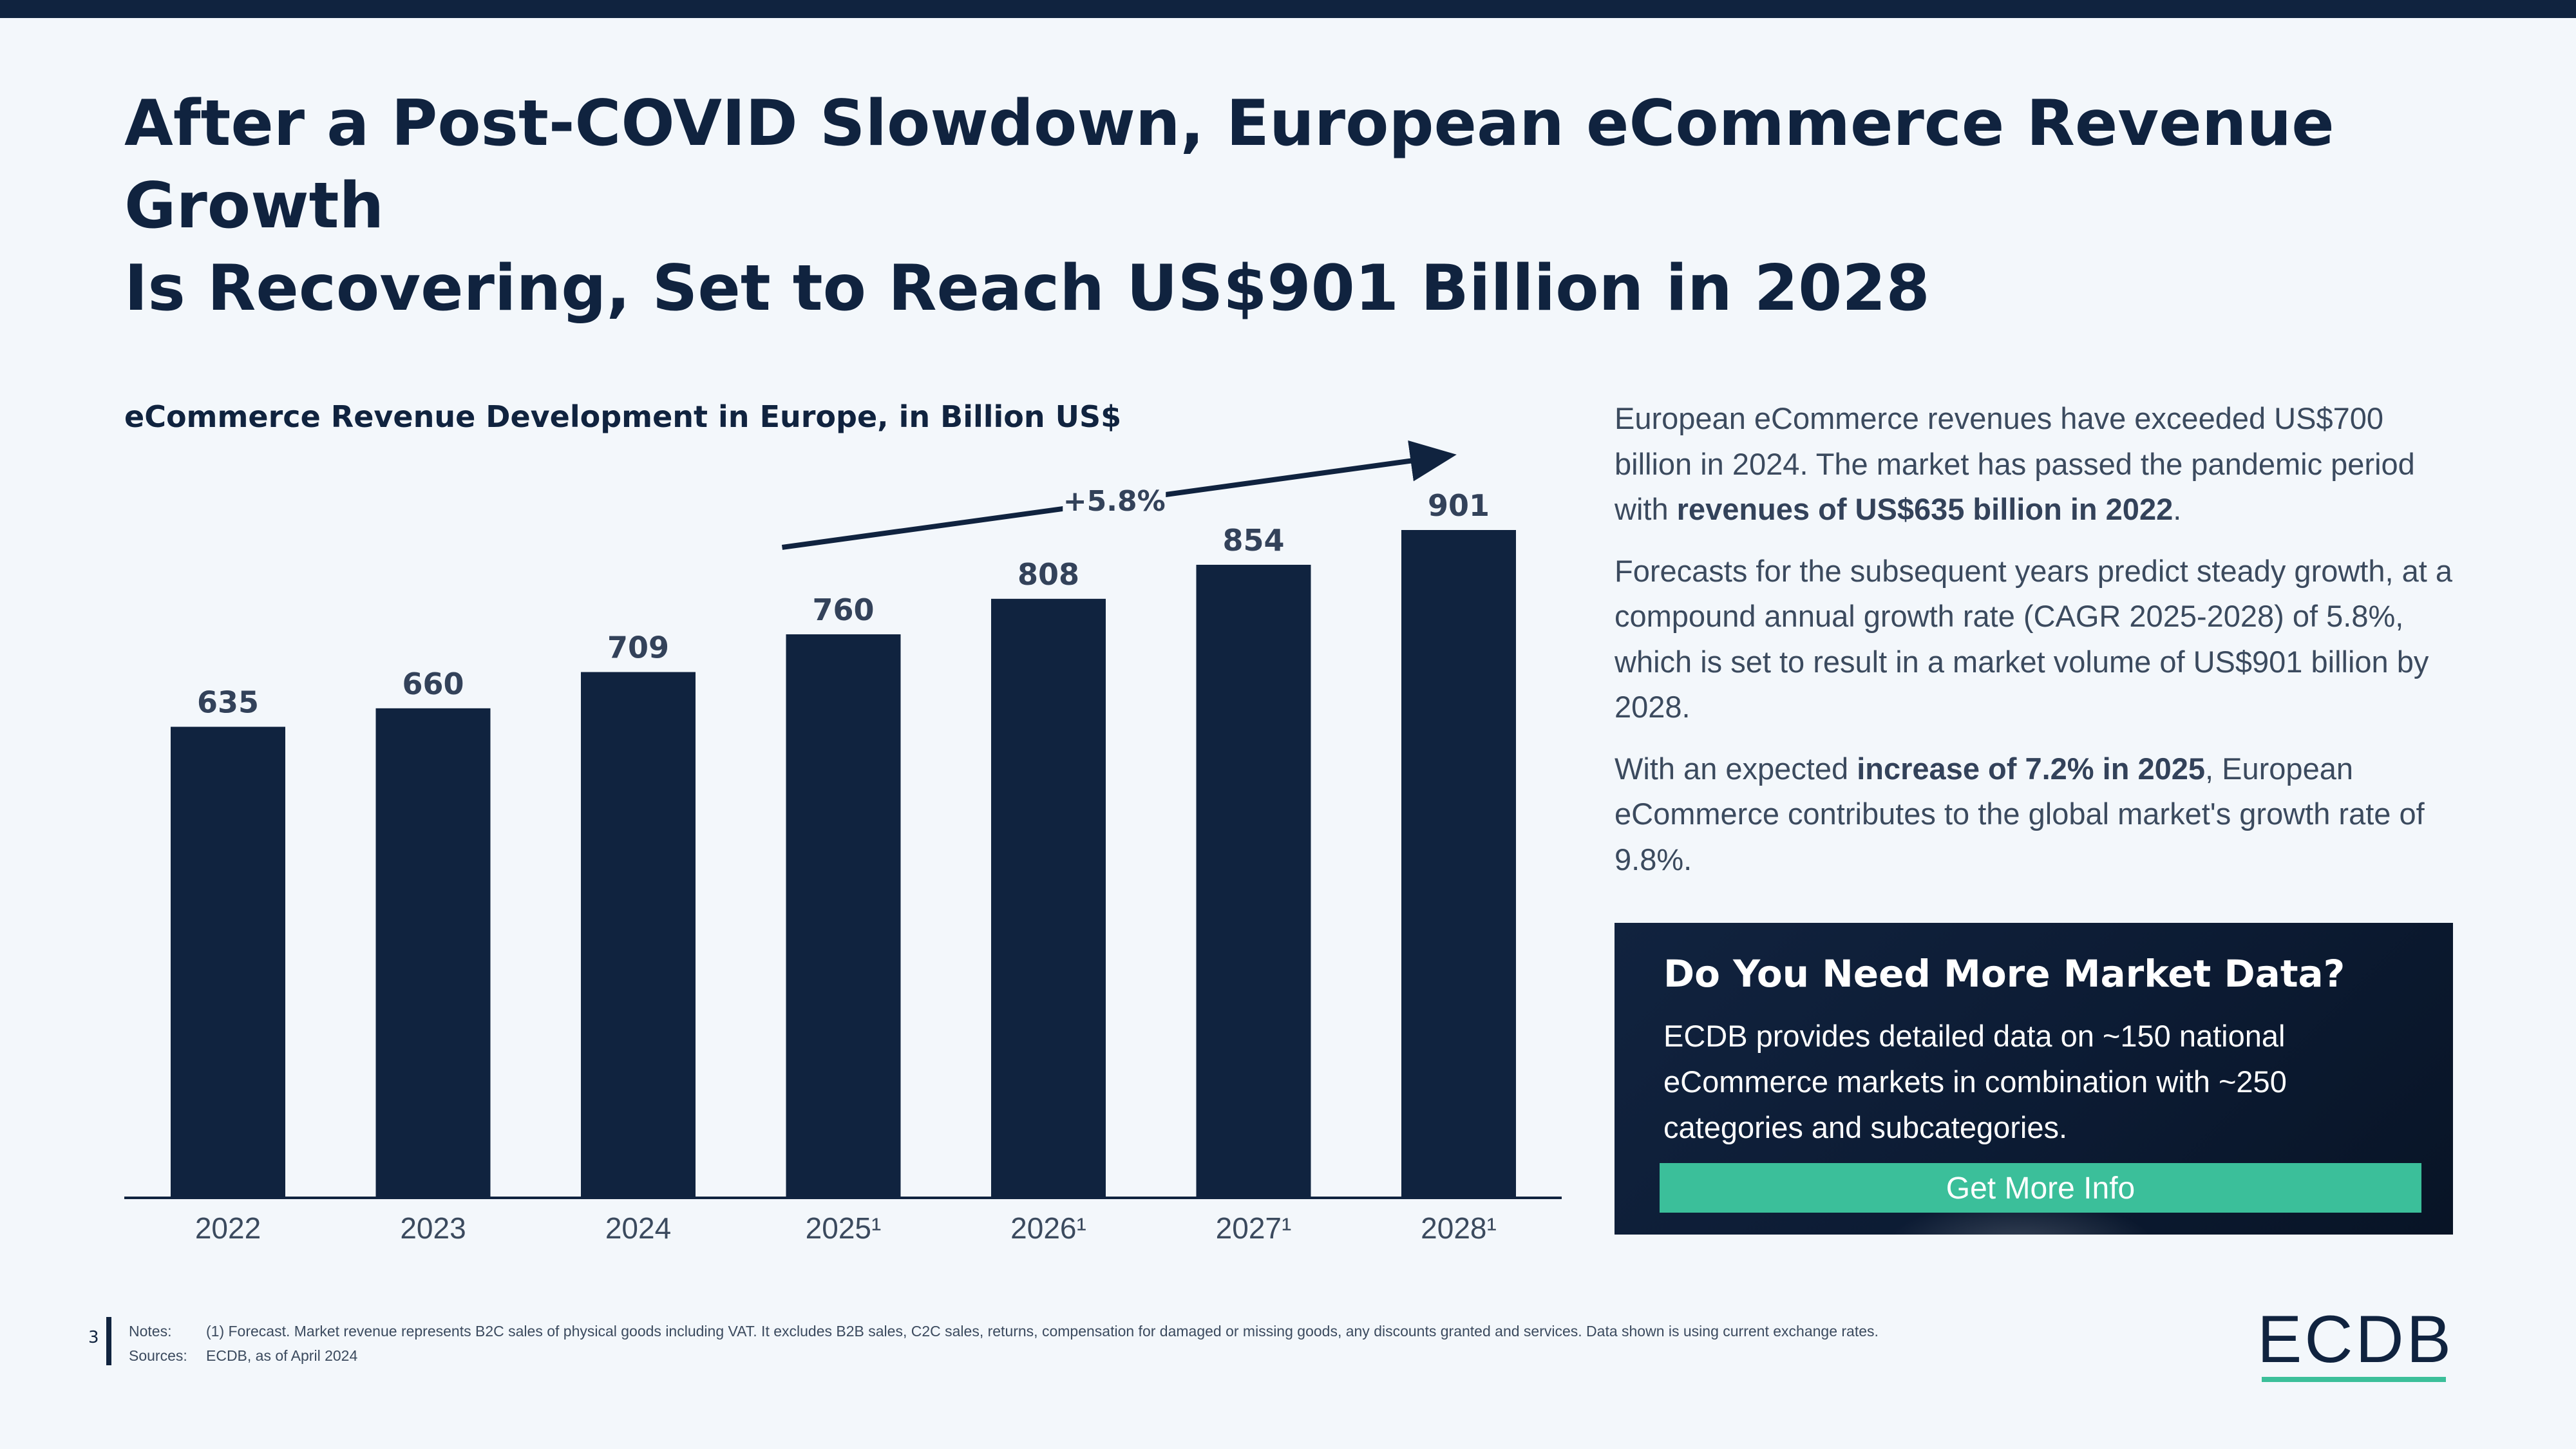 The width and height of the screenshot is (2576, 1449). What do you see at coordinates (433, 952) in the screenshot?
I see `bar-2023` at bounding box center [433, 952].